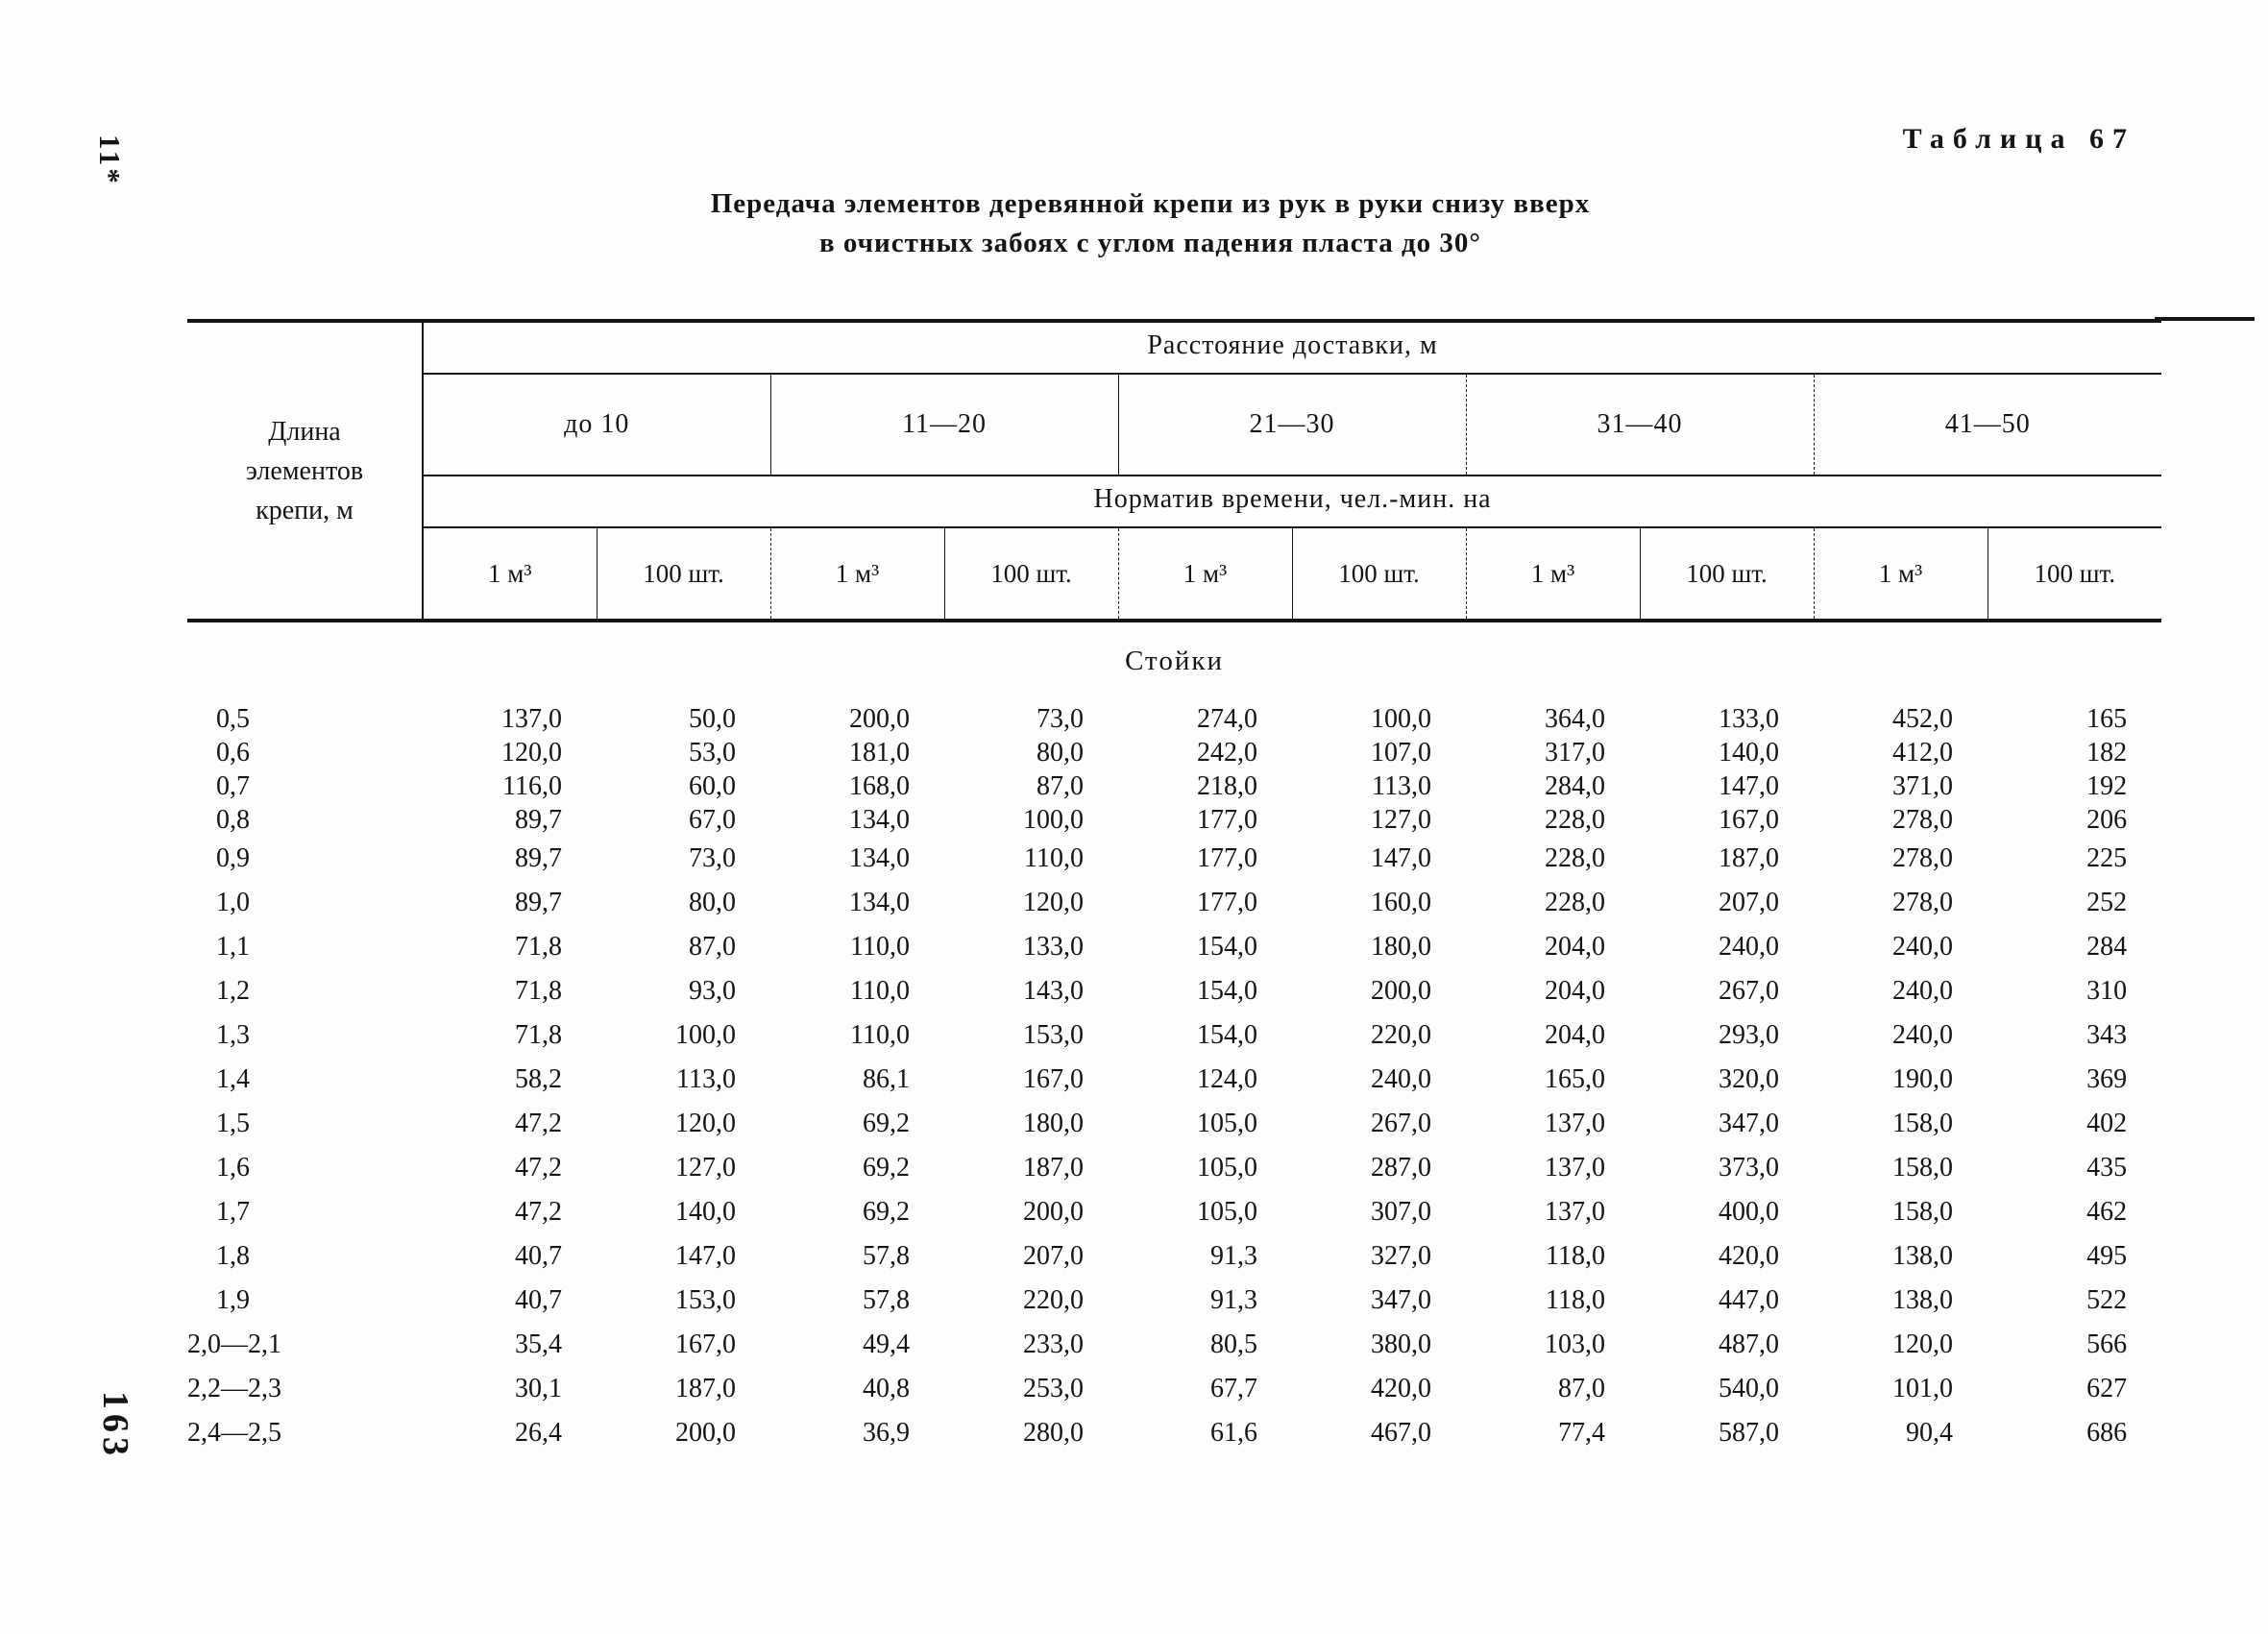  What do you see at coordinates (233, 858) in the screenshot?
I see `length-cell: 0,9` at bounding box center [233, 858].